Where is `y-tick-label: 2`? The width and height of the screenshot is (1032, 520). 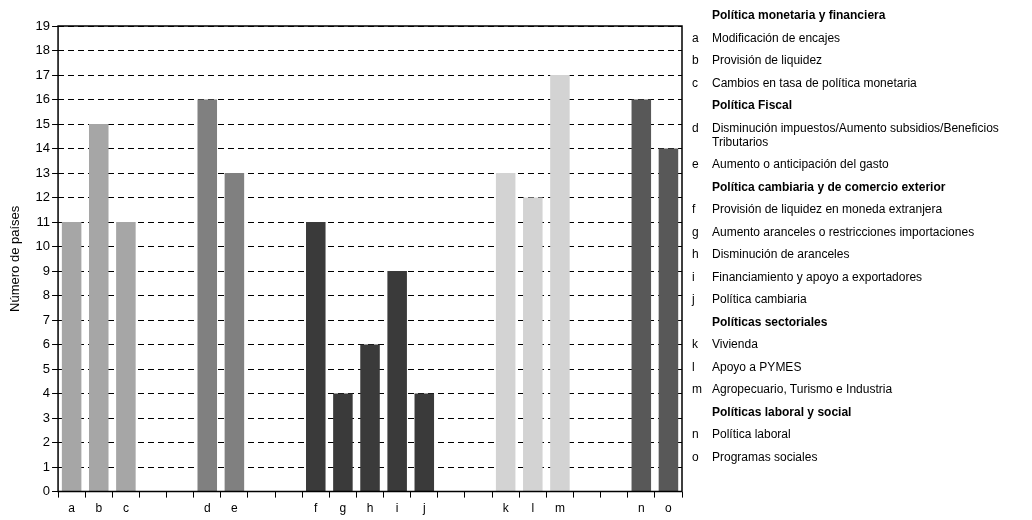
y-tick-label: 2 is located at coordinates (46, 442).